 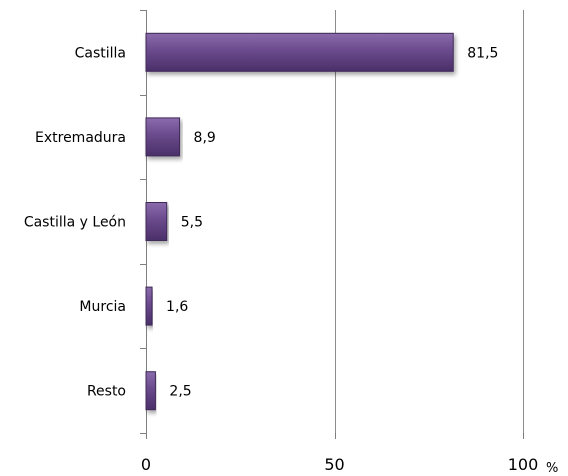 I want to click on category-label-1: Extremadura, so click(x=80, y=138).